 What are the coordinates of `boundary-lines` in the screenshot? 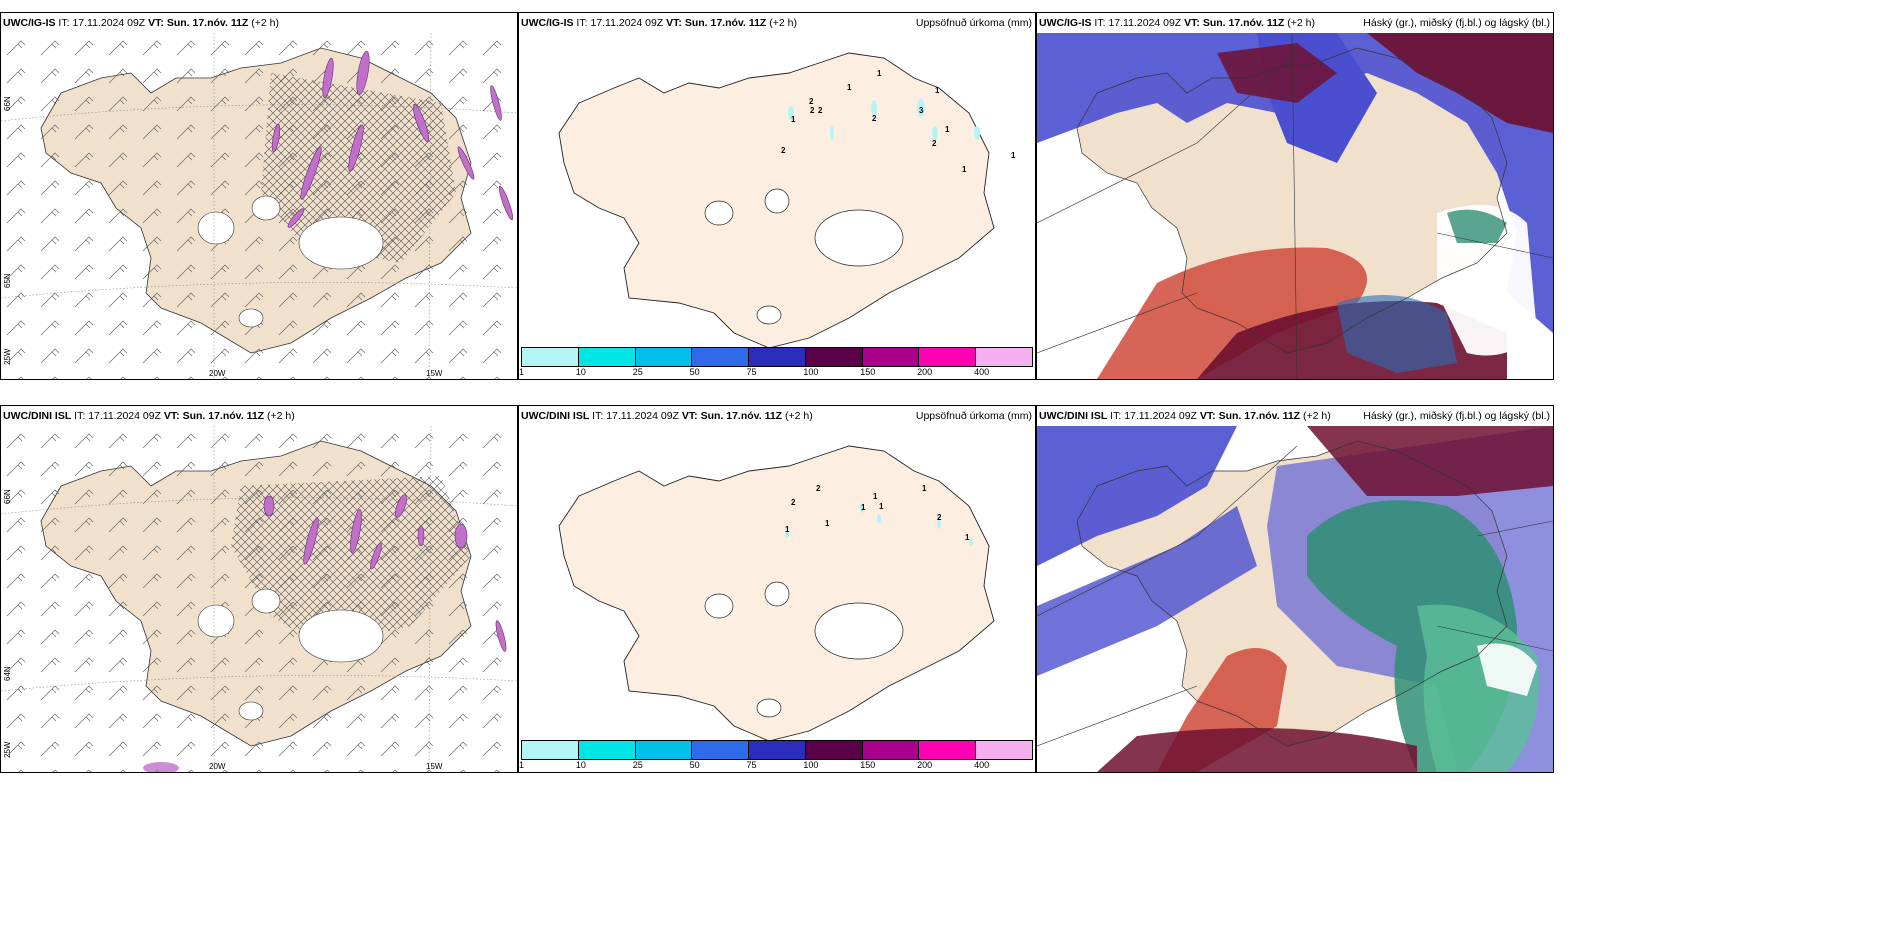 It's located at (1295, 206).